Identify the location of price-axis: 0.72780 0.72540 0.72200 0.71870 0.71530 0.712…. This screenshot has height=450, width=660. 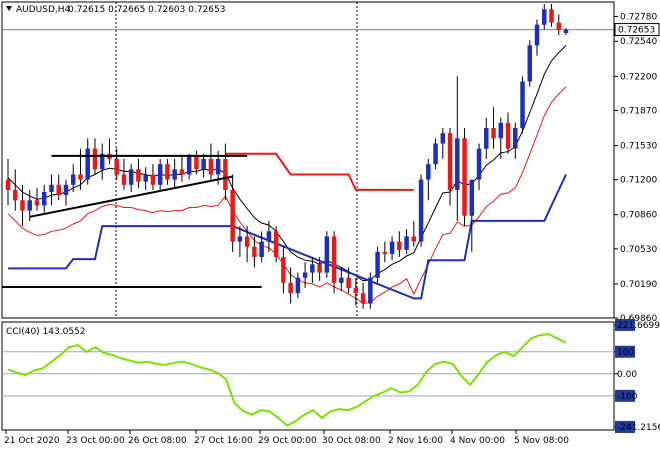
(637, 168).